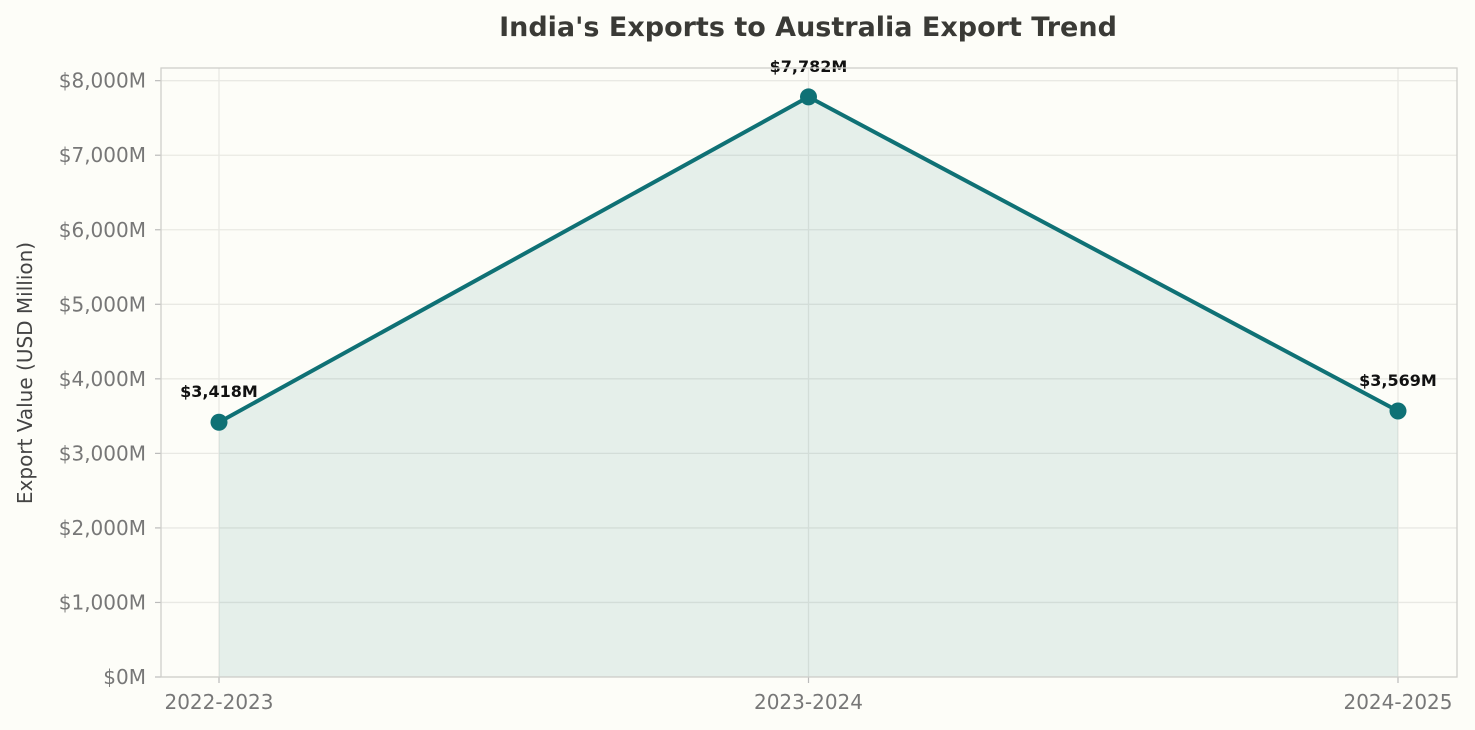  What do you see at coordinates (102, 230) in the screenshot?
I see `y-tick-label: $6,000M` at bounding box center [102, 230].